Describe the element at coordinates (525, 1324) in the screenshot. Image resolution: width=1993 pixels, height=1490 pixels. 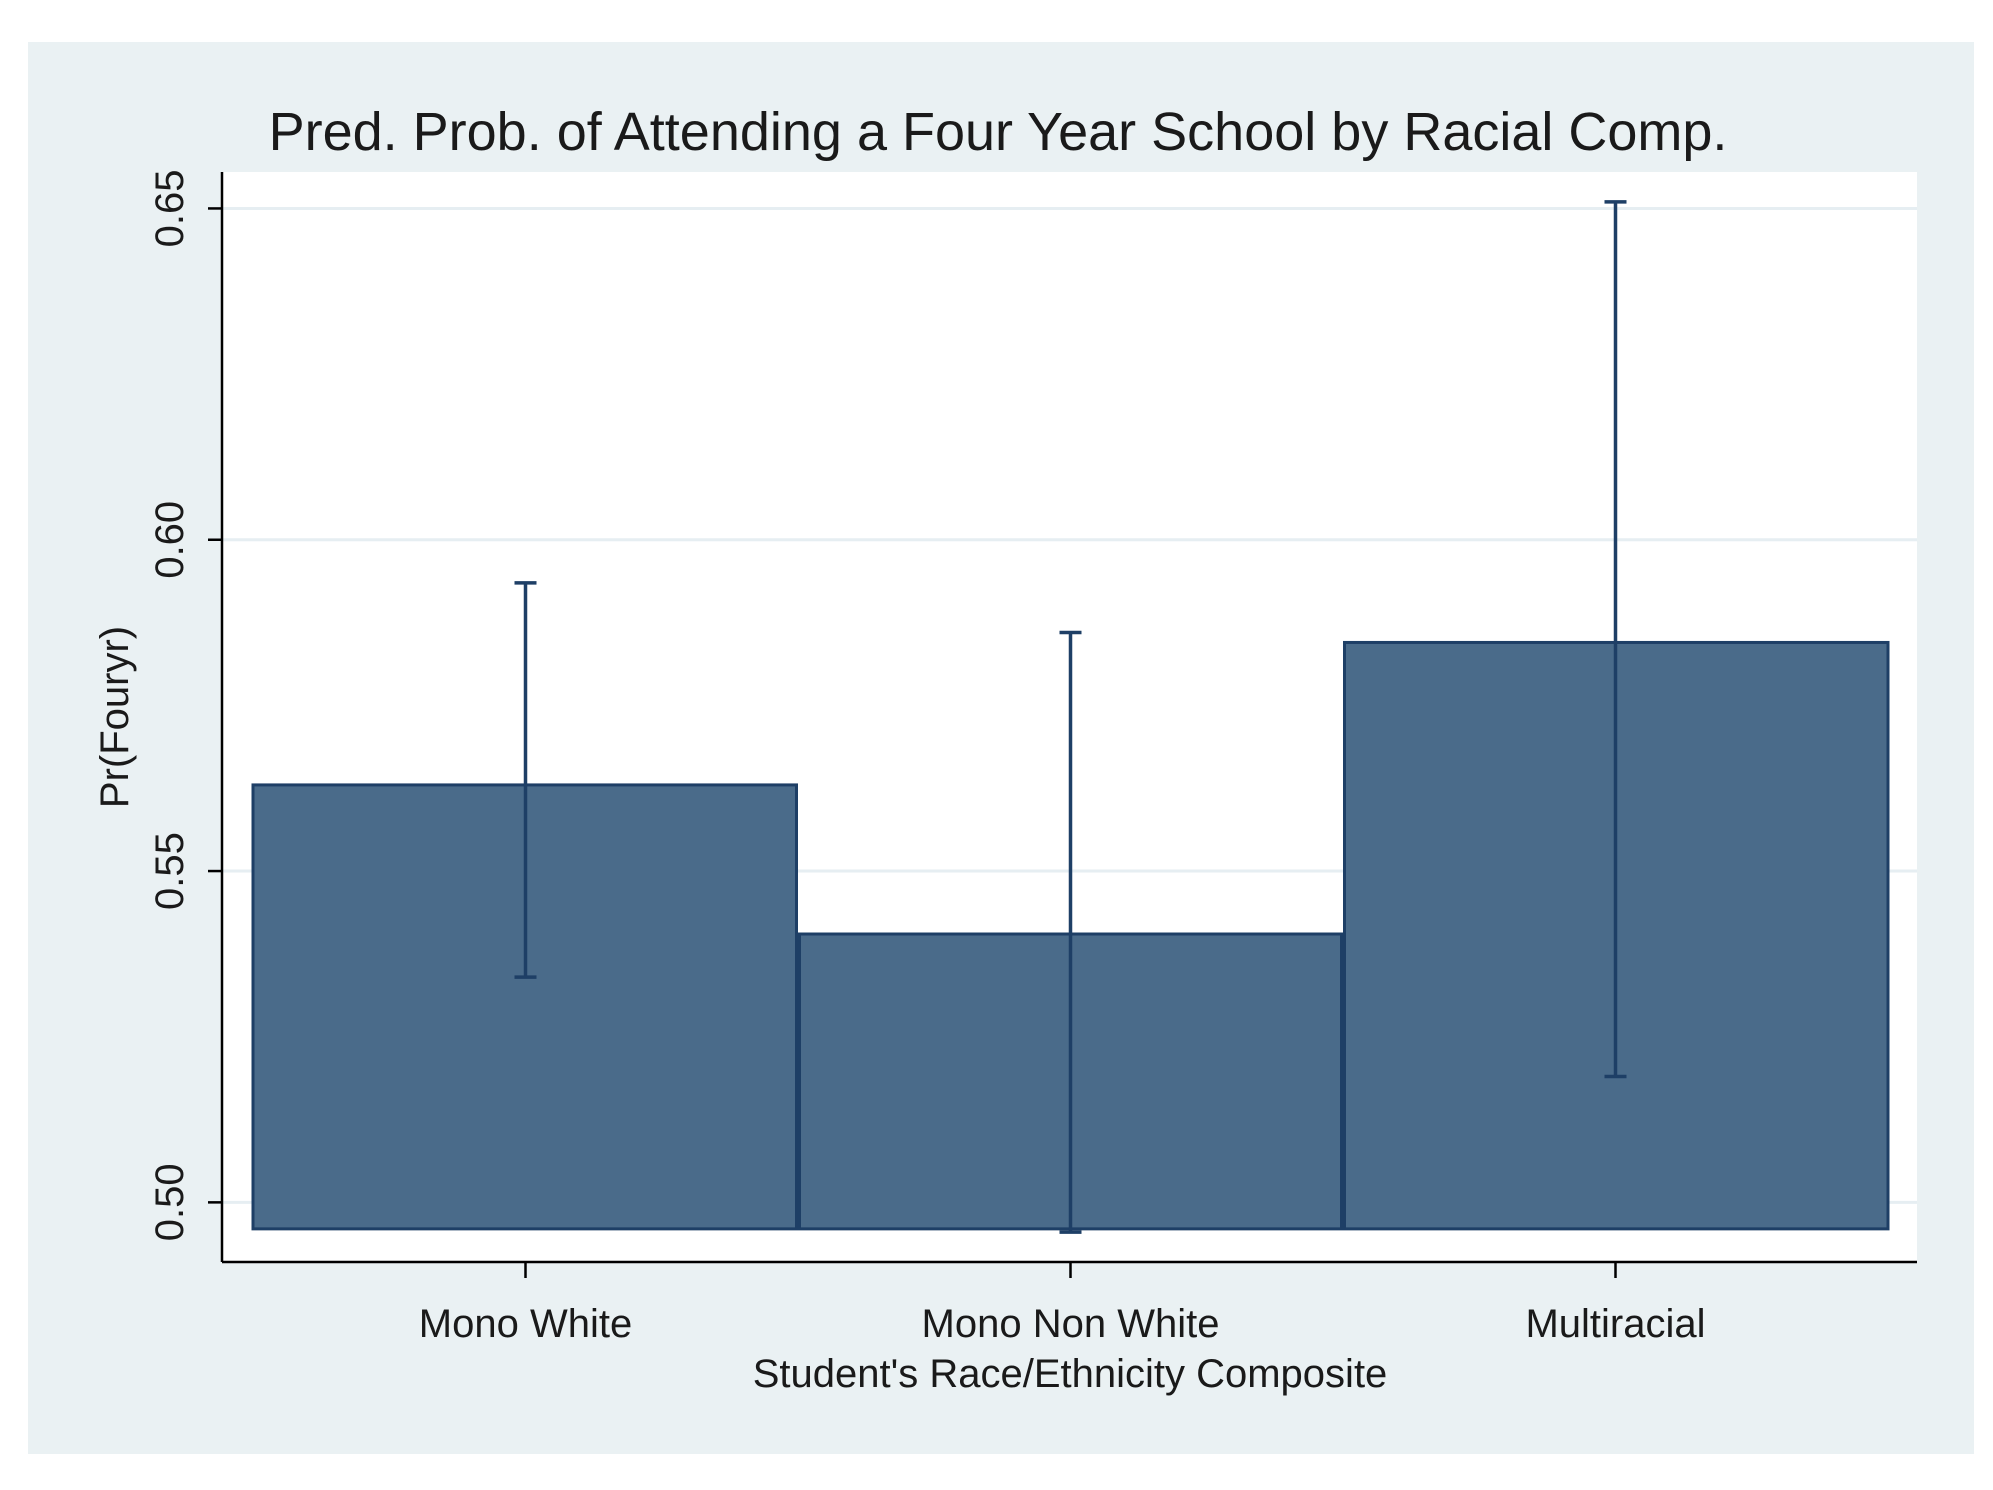
I see `x-tick-label: Mono White` at that location.